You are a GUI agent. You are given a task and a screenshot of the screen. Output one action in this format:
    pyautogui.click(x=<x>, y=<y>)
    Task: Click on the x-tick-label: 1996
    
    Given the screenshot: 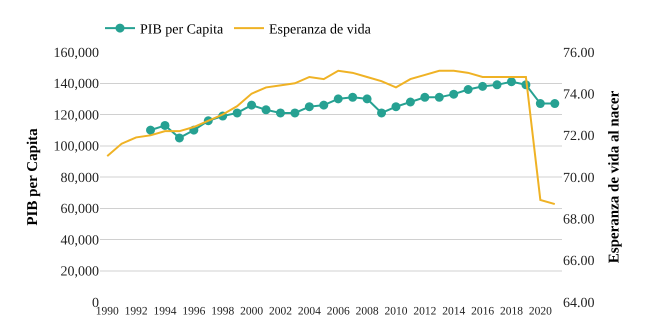 What is the action you would take?
    pyautogui.click(x=194, y=312)
    